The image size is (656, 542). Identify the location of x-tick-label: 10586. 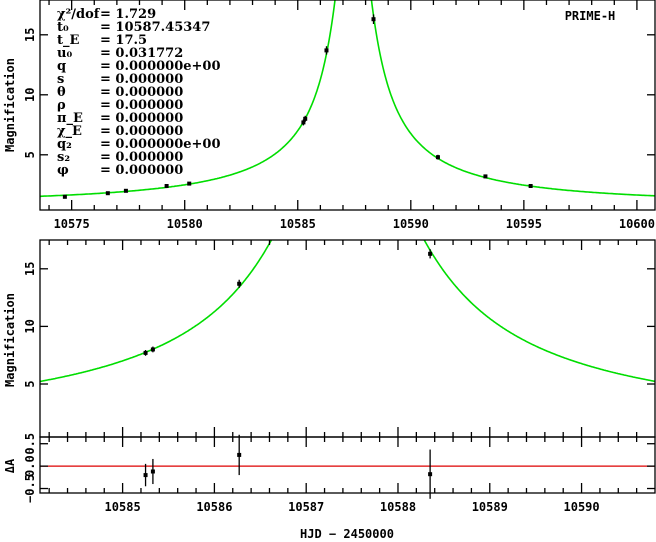
(214, 507).